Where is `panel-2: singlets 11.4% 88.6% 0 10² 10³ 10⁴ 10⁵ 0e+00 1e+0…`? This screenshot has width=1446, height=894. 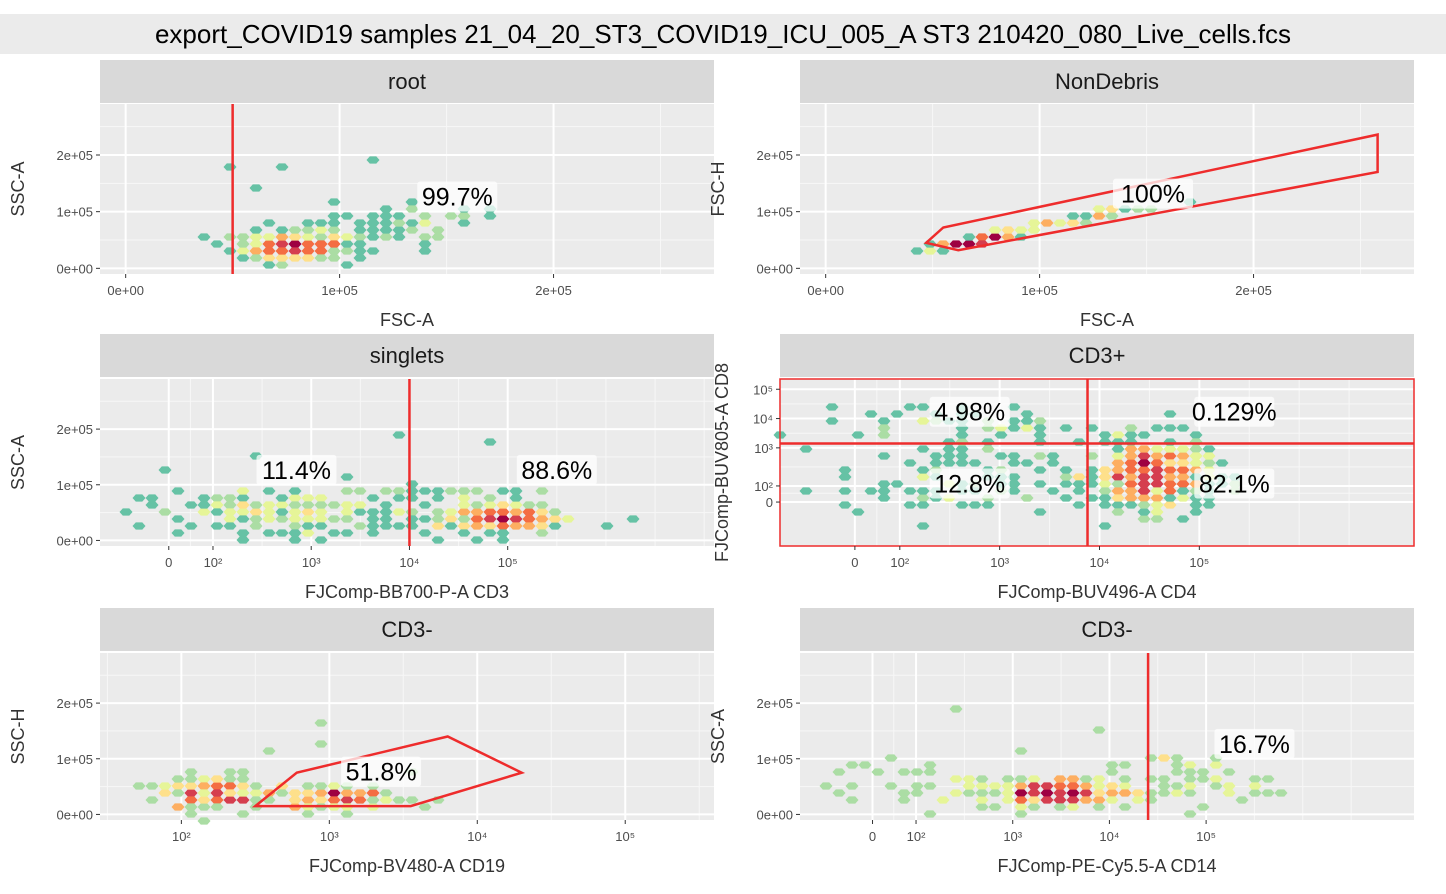 panel-2: singlets 11.4% 88.6% 0 10² 10³ 10⁴ 10⁵ 0e+00 1e+0… is located at coordinates (361, 468).